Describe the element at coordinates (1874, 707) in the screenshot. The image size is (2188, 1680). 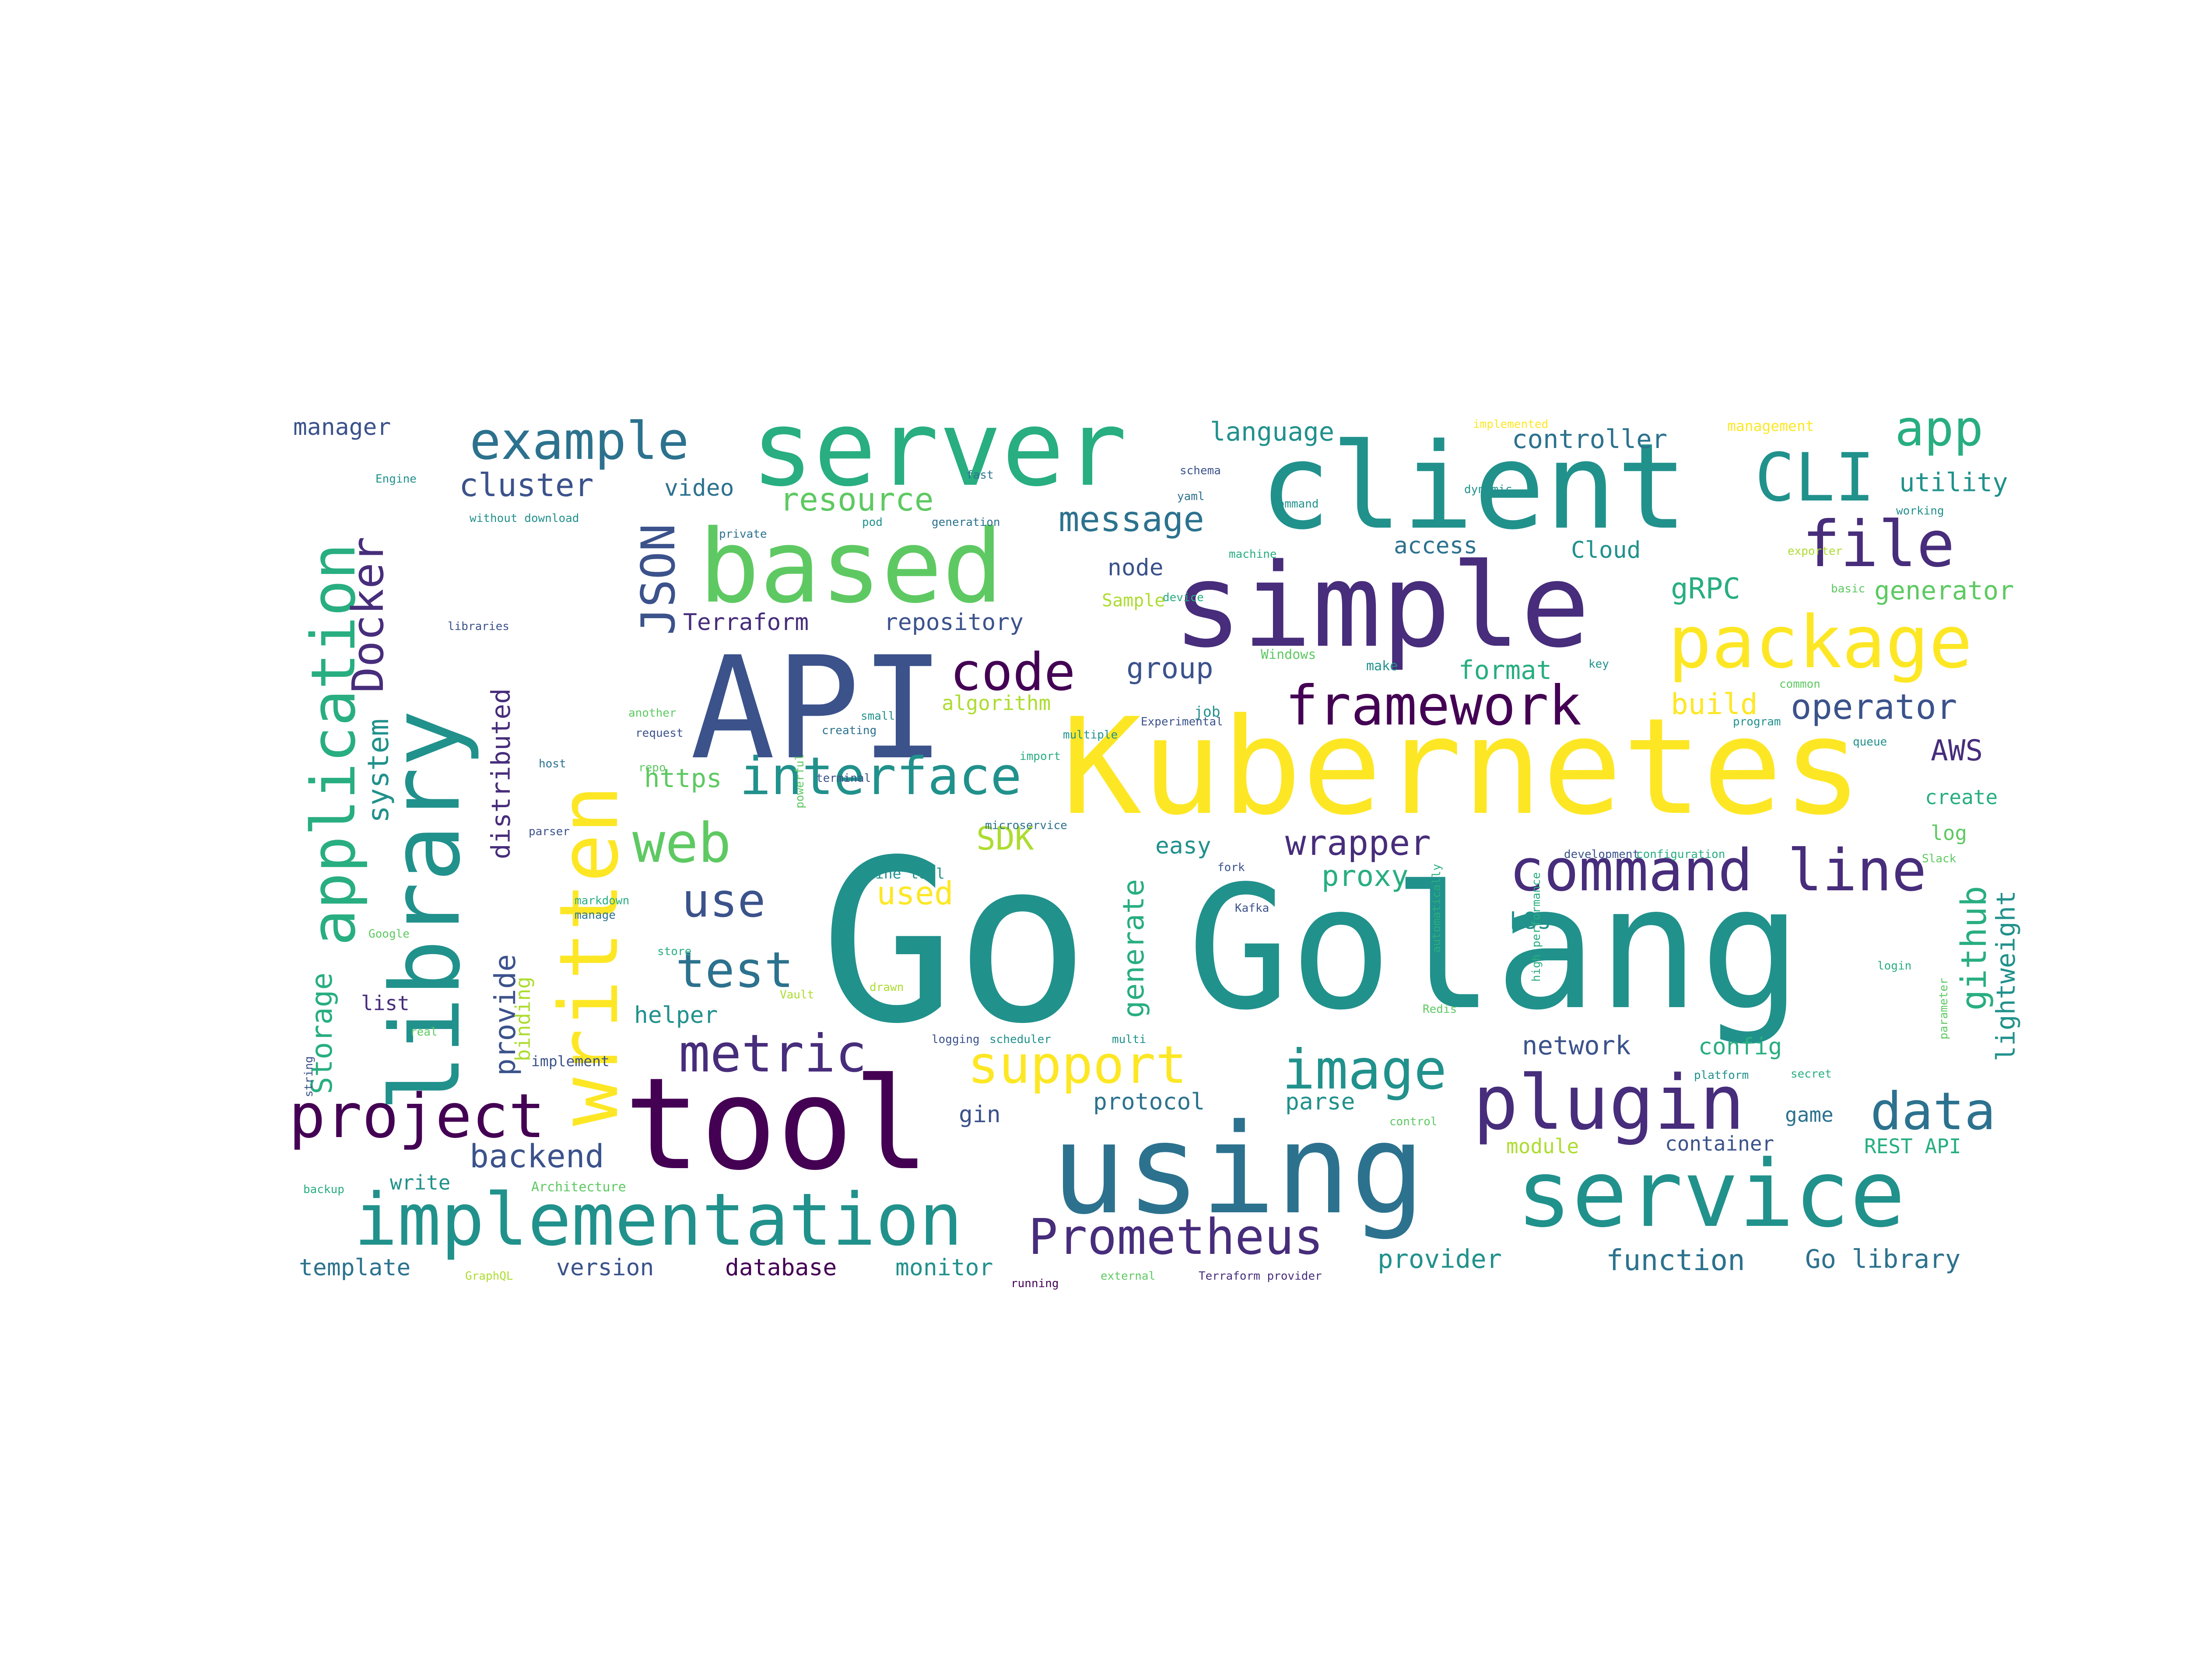
I see `word-operator: operator` at that location.